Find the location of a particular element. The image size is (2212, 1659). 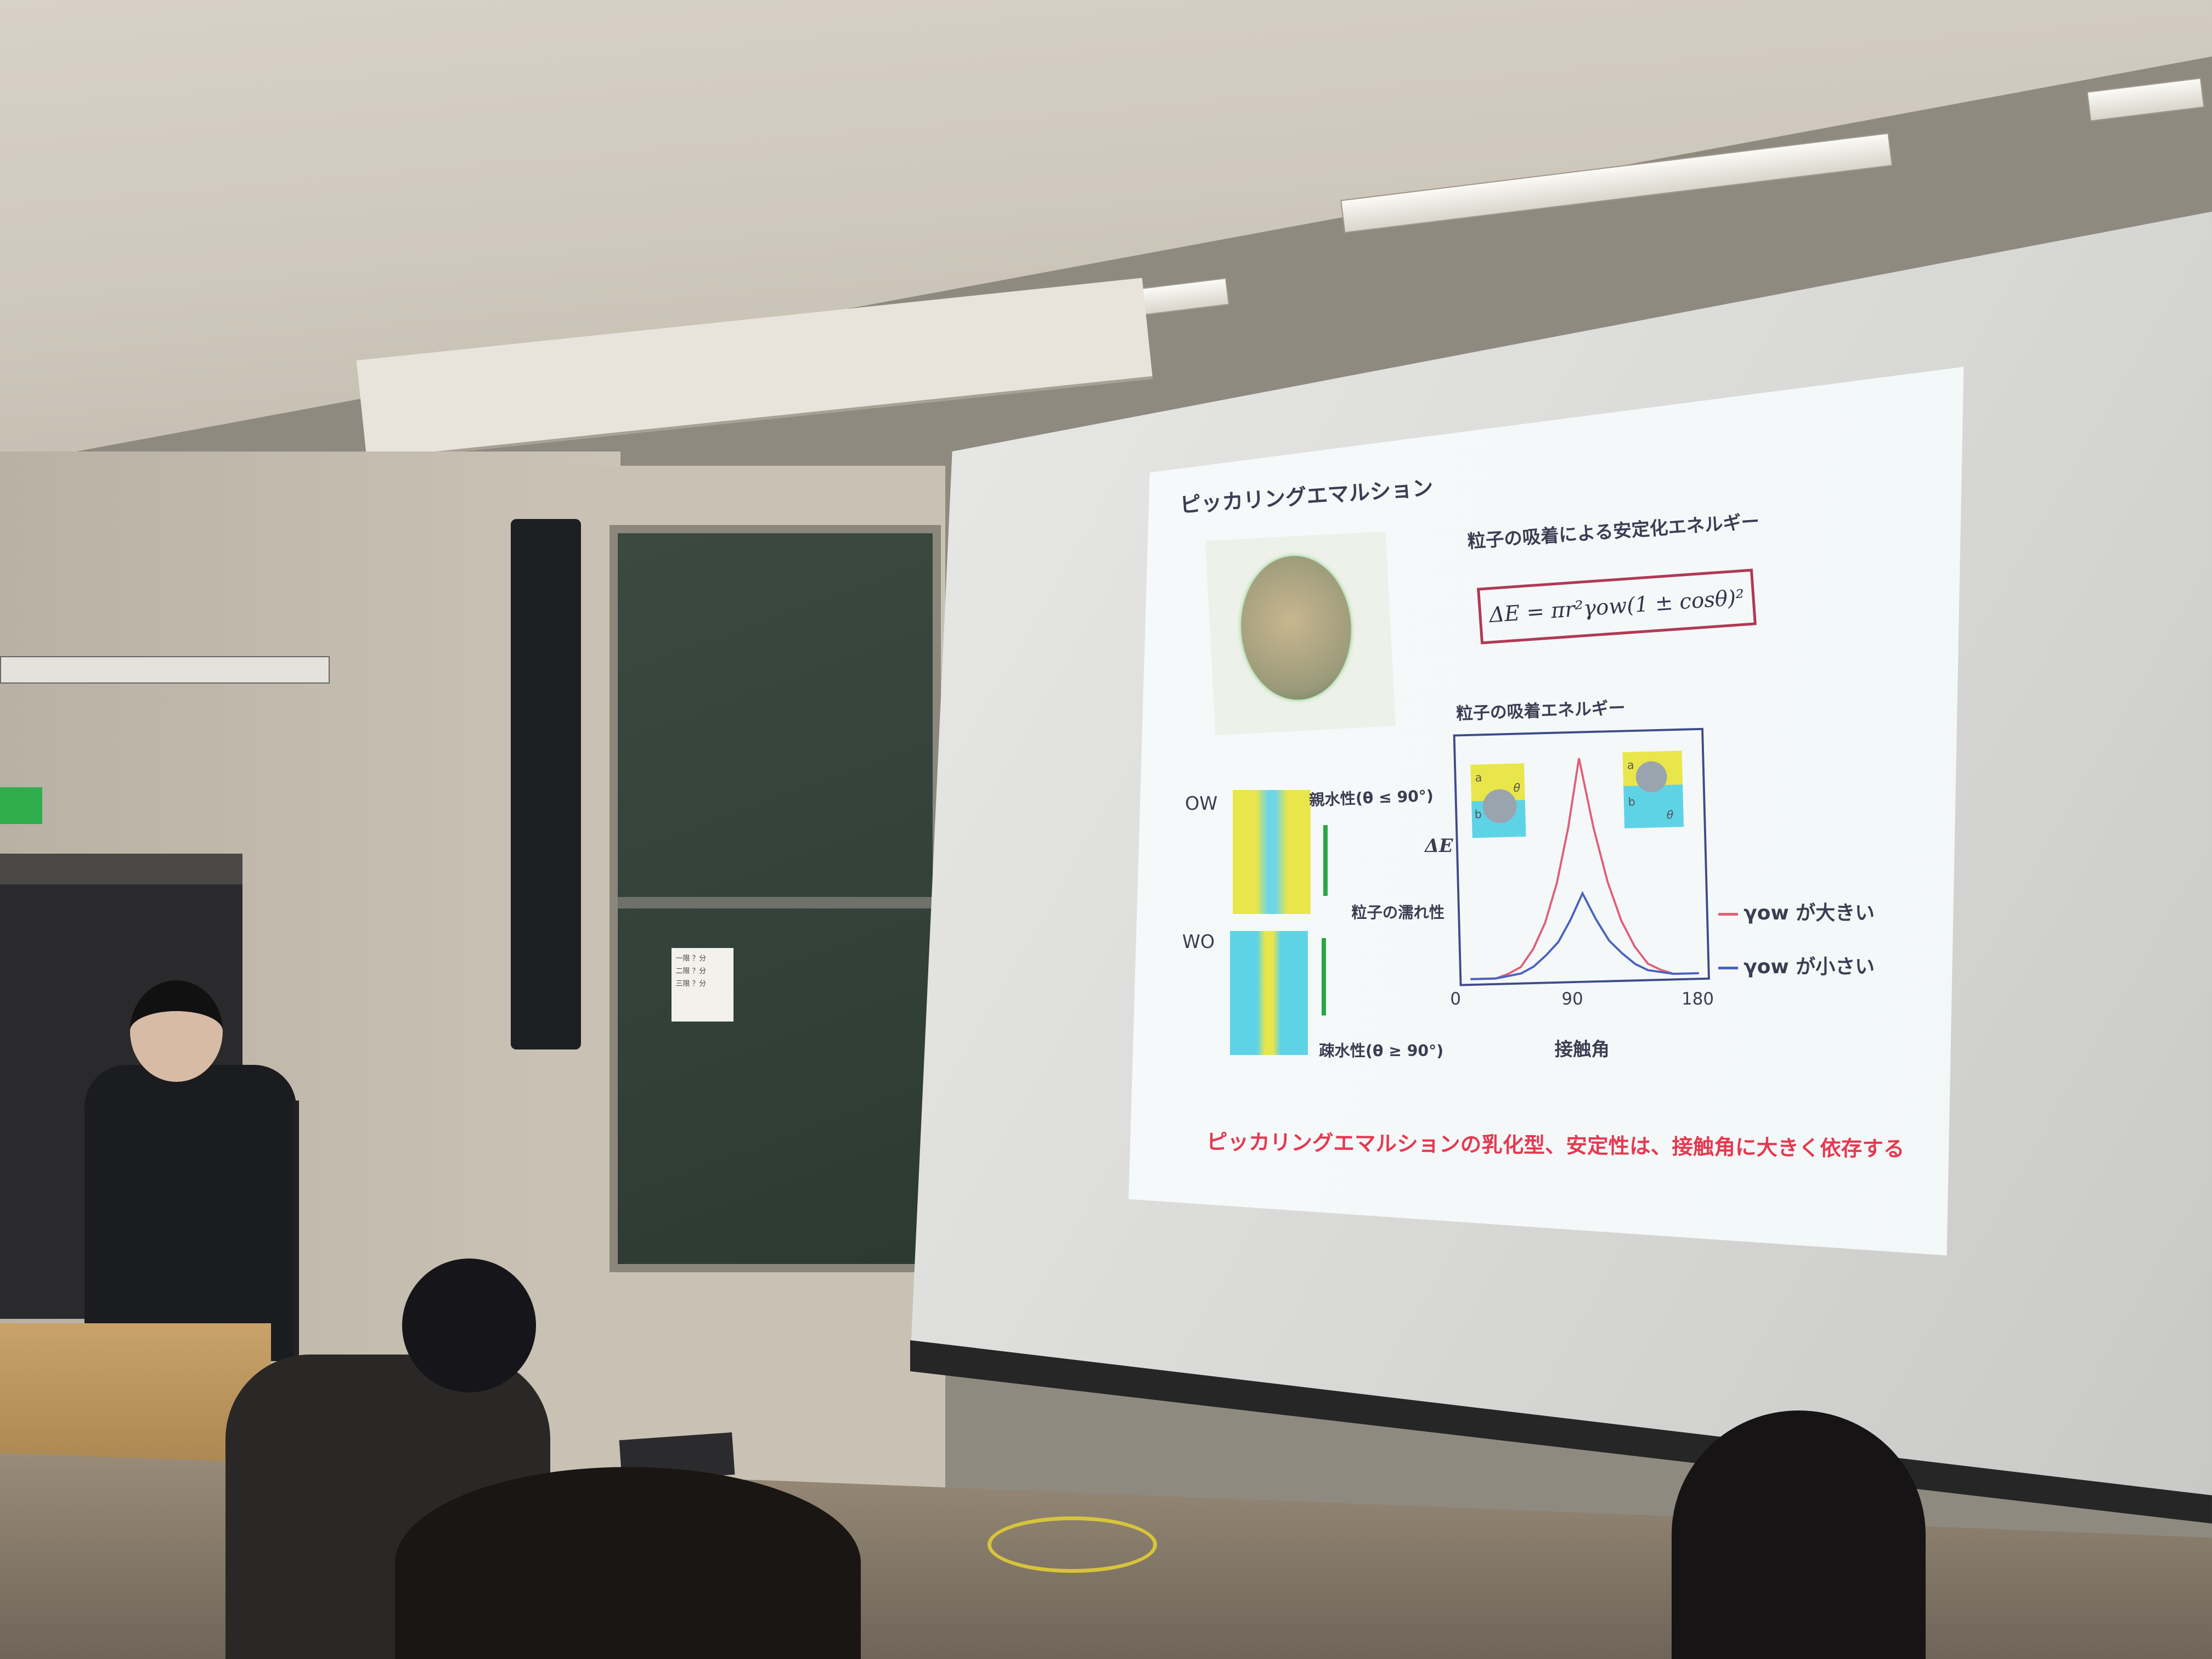

legend-label: γow が小さい is located at coordinates (1809, 967).